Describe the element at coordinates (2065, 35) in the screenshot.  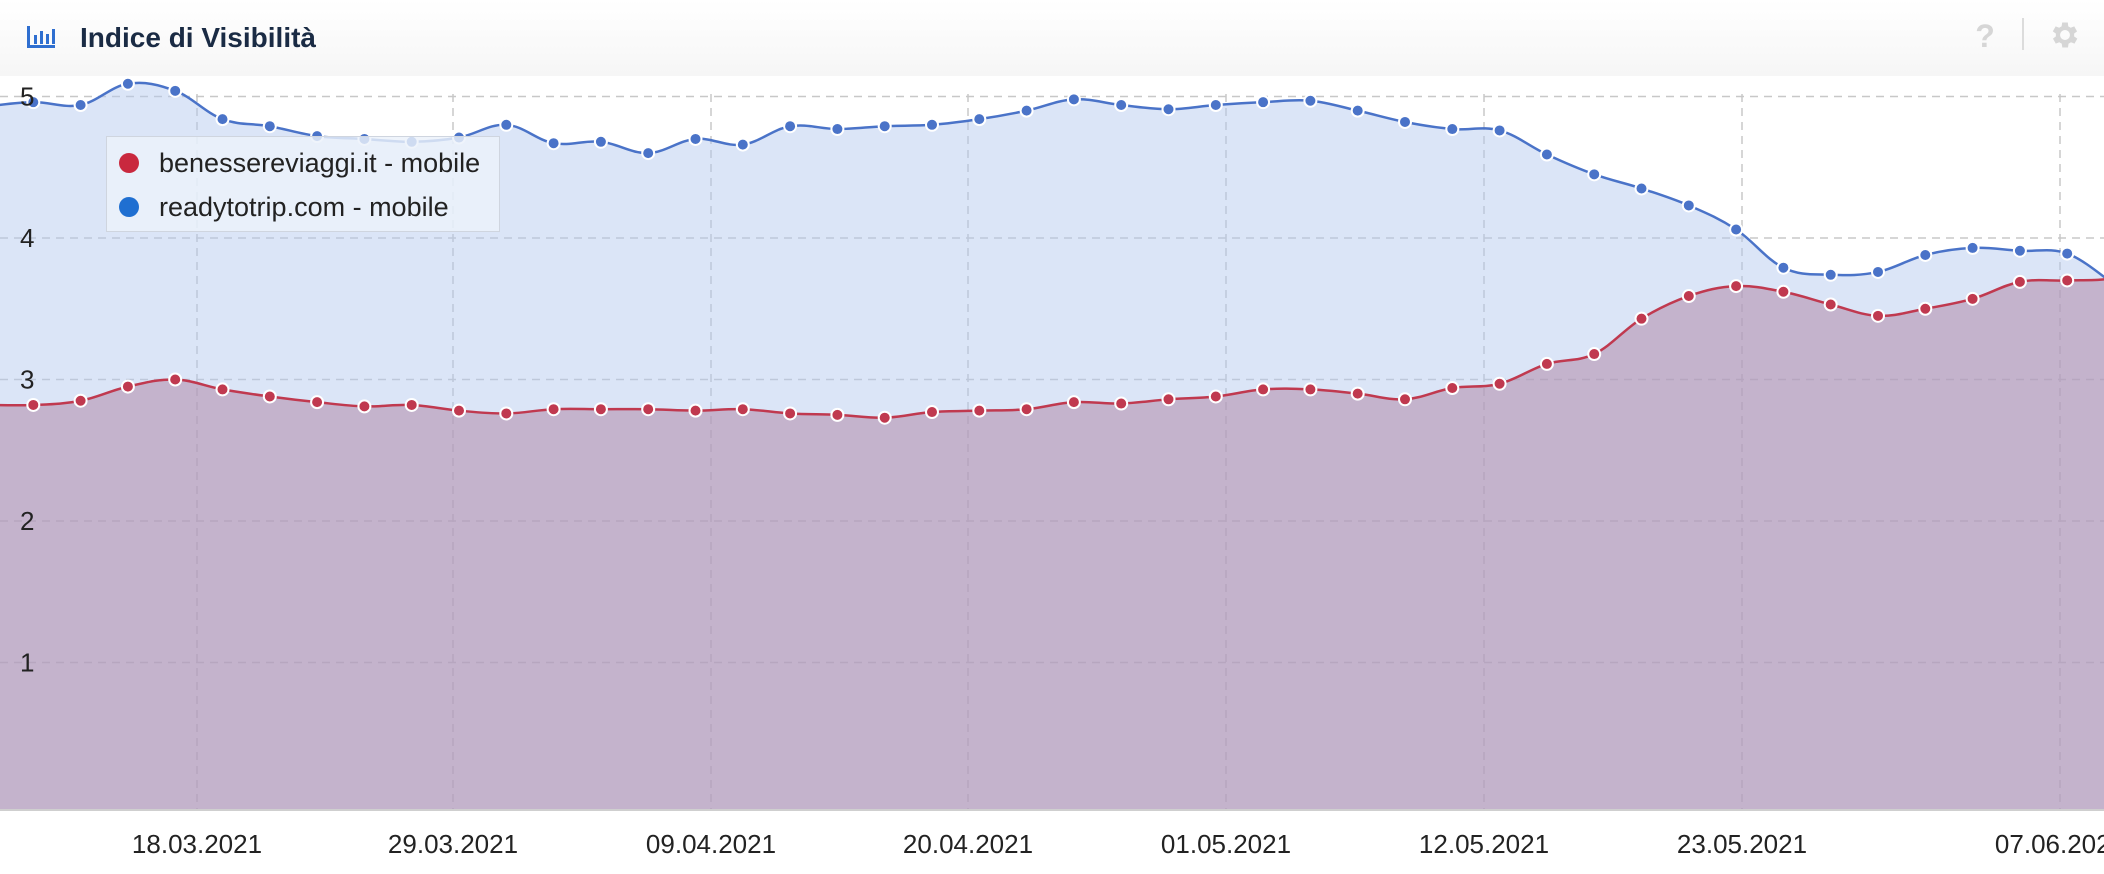
I see `gear-icon` at that location.